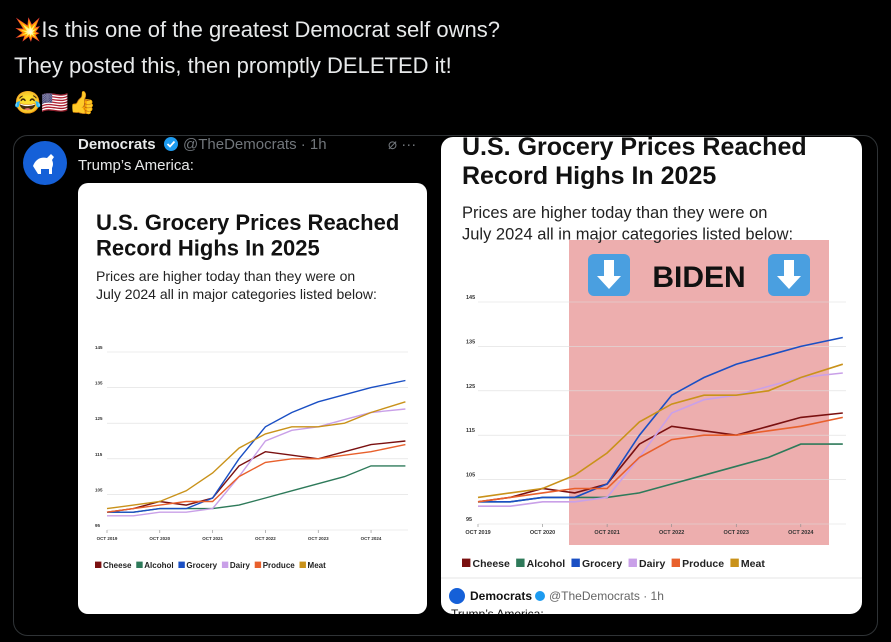 This screenshot has width=891, height=642. What do you see at coordinates (497, 614) in the screenshot?
I see `footer-text: Trump’s America:` at bounding box center [497, 614].